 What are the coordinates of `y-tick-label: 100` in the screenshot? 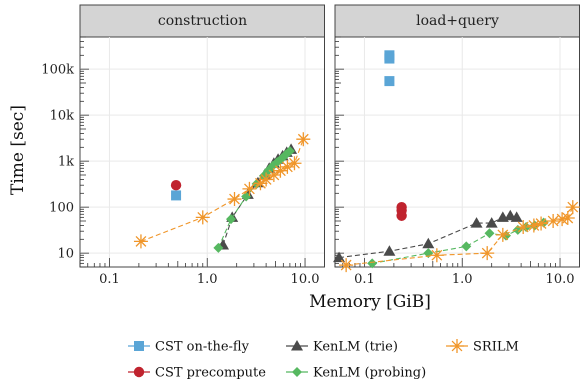 It's located at (61, 208).